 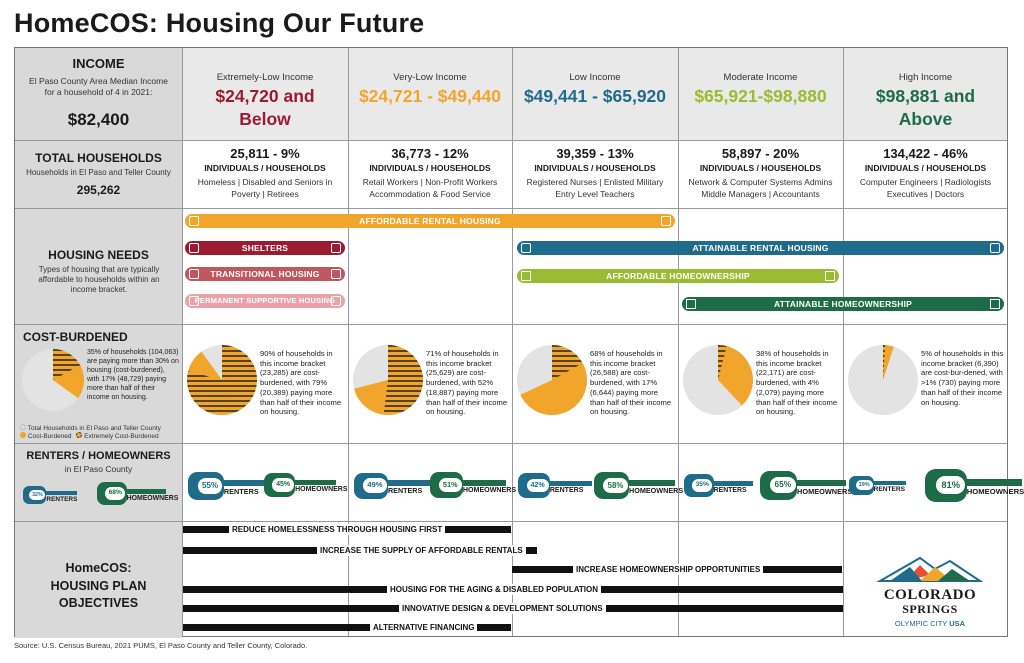 What do you see at coordinates (760, 248) in the screenshot?
I see `bar-attainable-rental: ATTAINABLE RENTAL HOUSING` at bounding box center [760, 248].